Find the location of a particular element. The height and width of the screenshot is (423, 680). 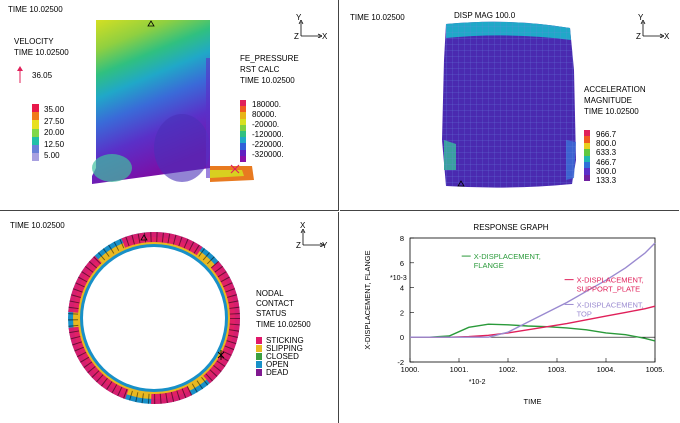

x-tick-label: 1004. is located at coordinates (606, 369).